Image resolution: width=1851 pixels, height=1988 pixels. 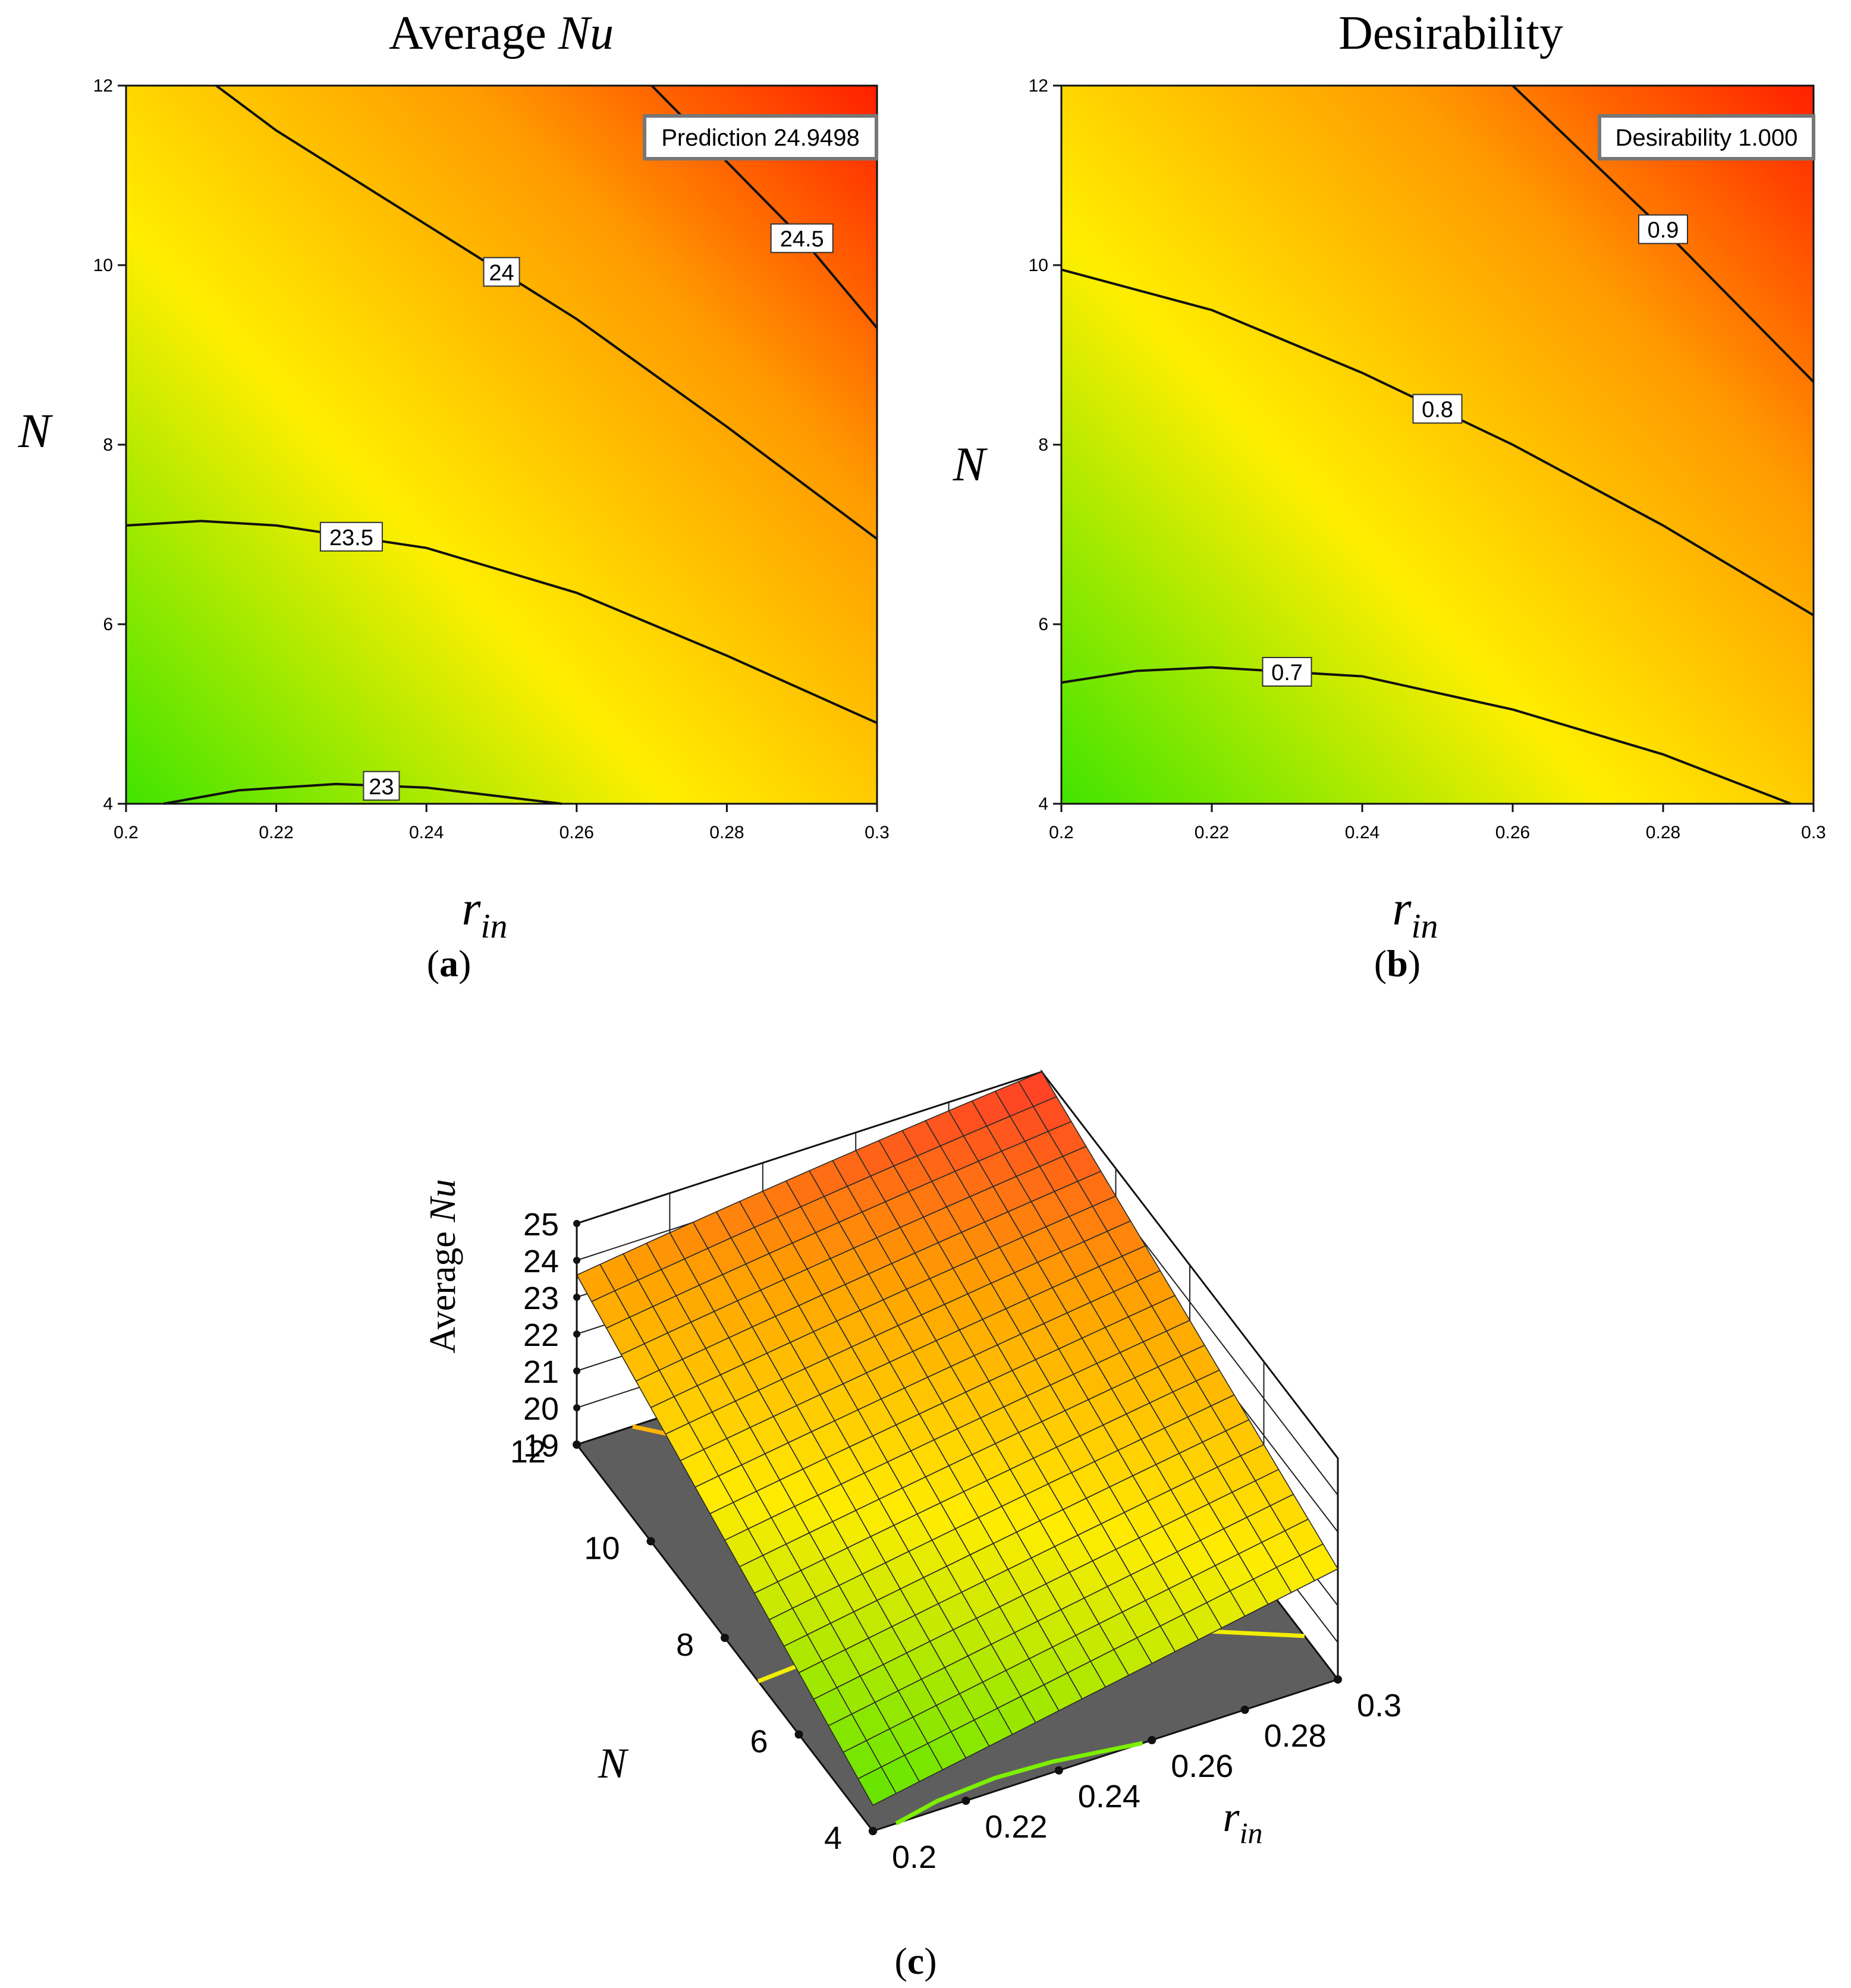 I want to click on x-axis-ticks-b: 0.2 0.22 0.24 0.26 0.28 0.3, so click(x=1437, y=823).